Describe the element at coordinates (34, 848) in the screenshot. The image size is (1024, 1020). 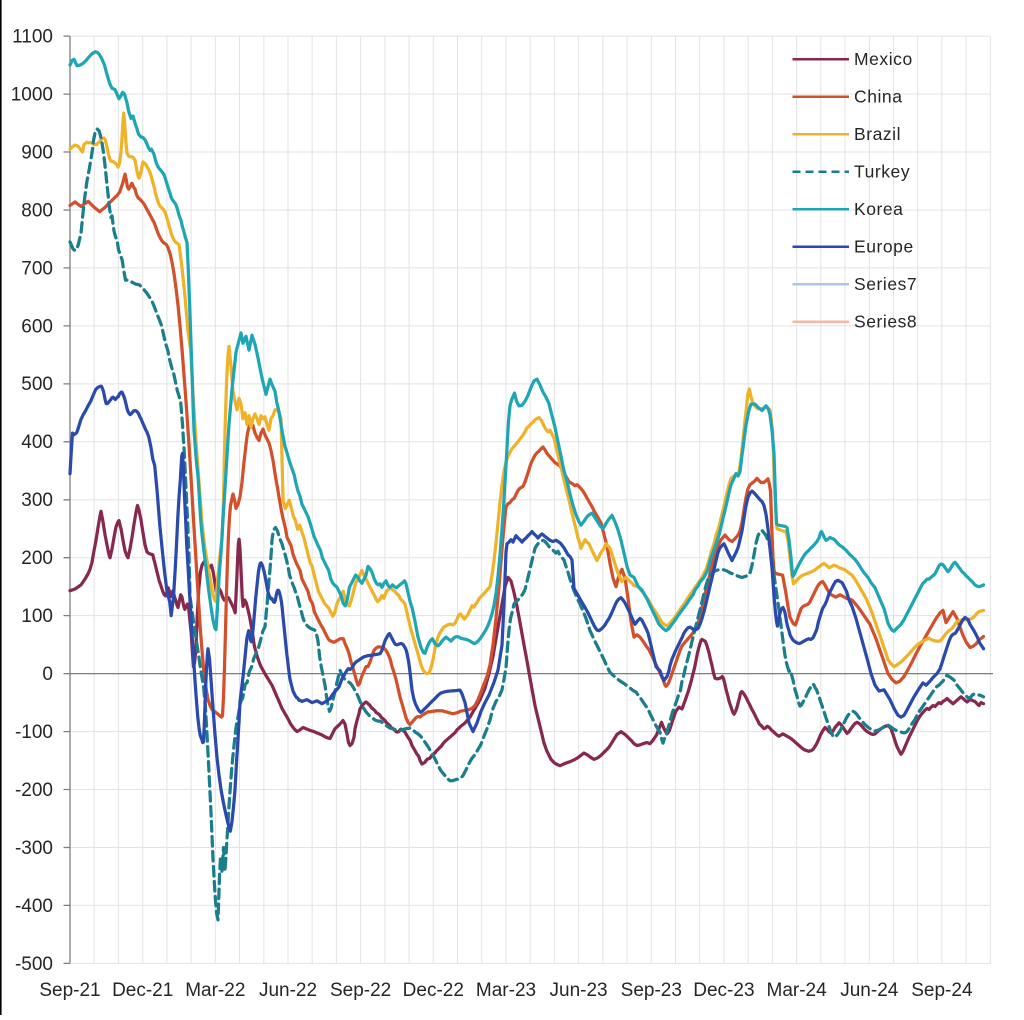
I see `svg-text: -300` at that location.